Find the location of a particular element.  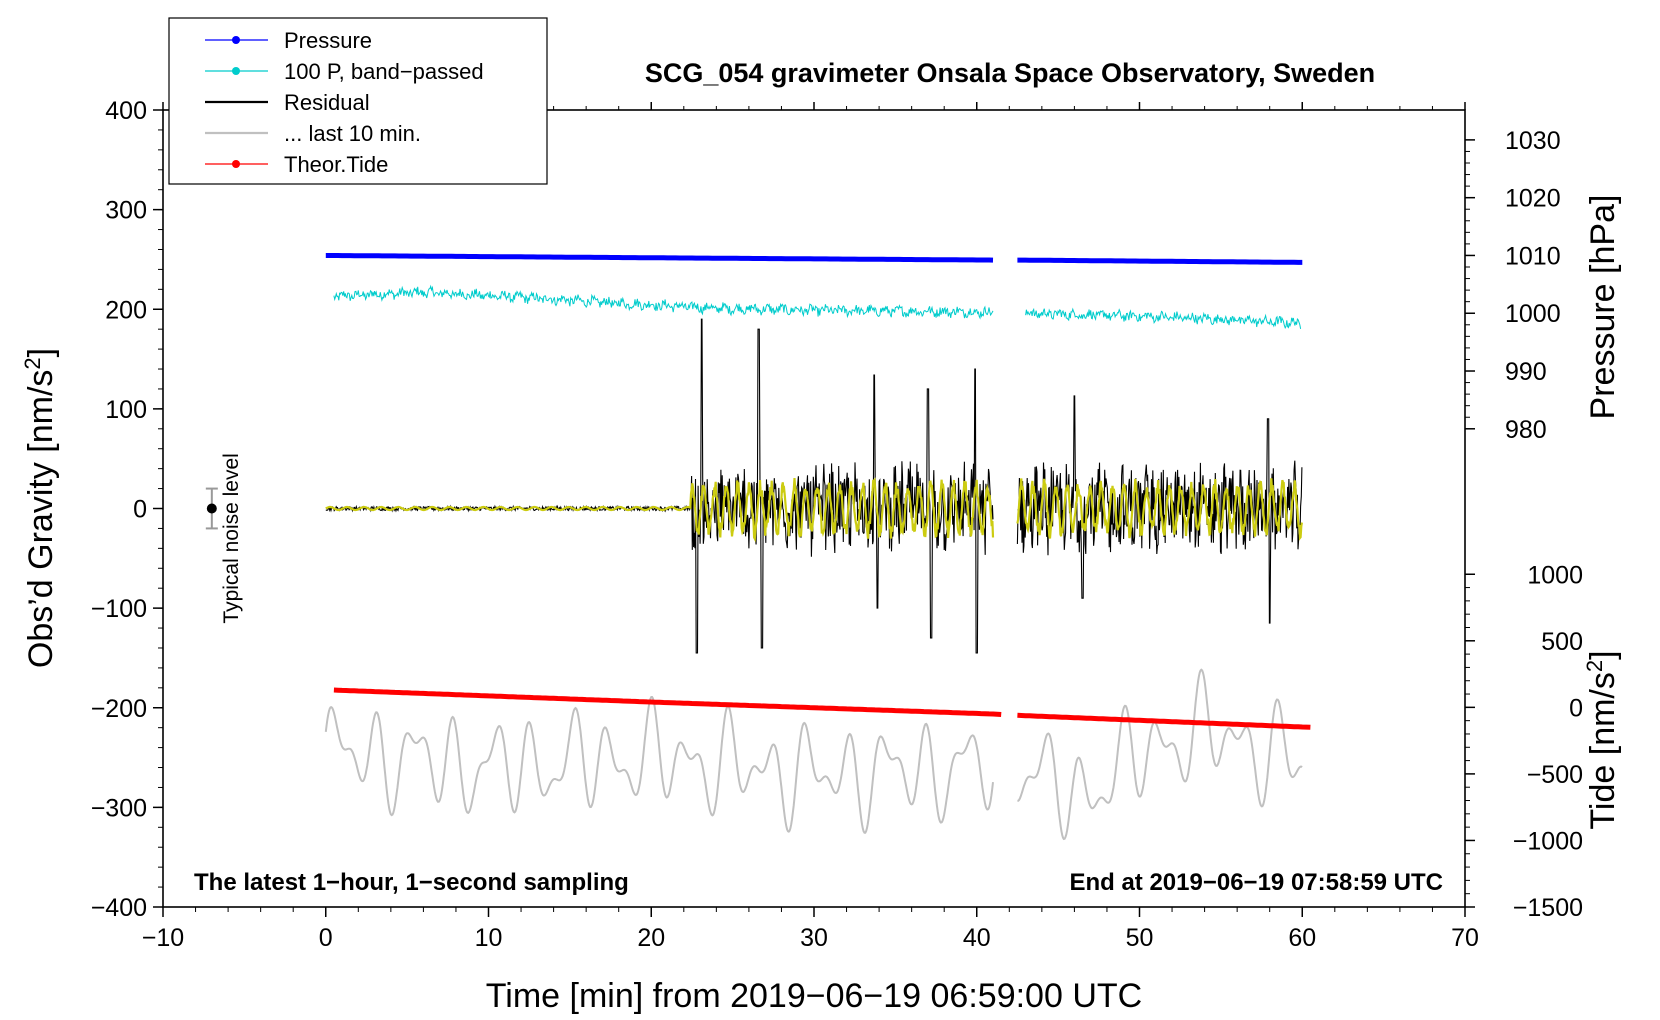

note-sampling: The latest 1−hour, 1−second sampling is located at coordinates (411, 882).